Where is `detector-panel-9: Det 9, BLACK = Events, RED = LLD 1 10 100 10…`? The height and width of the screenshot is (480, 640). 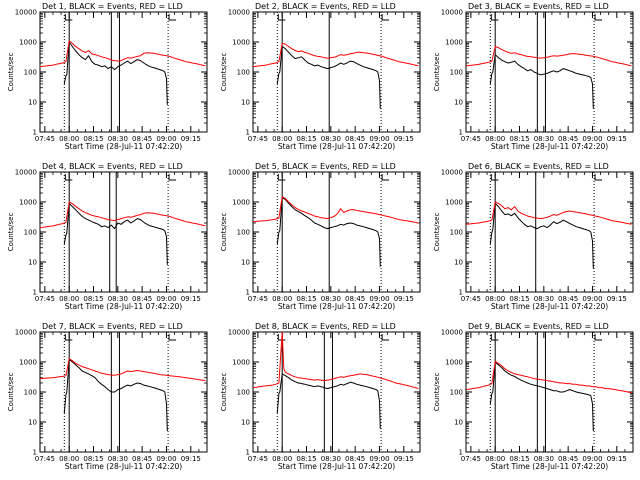 detector-panel-9: Det 9, BLACK = Events, RED = LLD 1 10 100 10… is located at coordinates (533, 396).